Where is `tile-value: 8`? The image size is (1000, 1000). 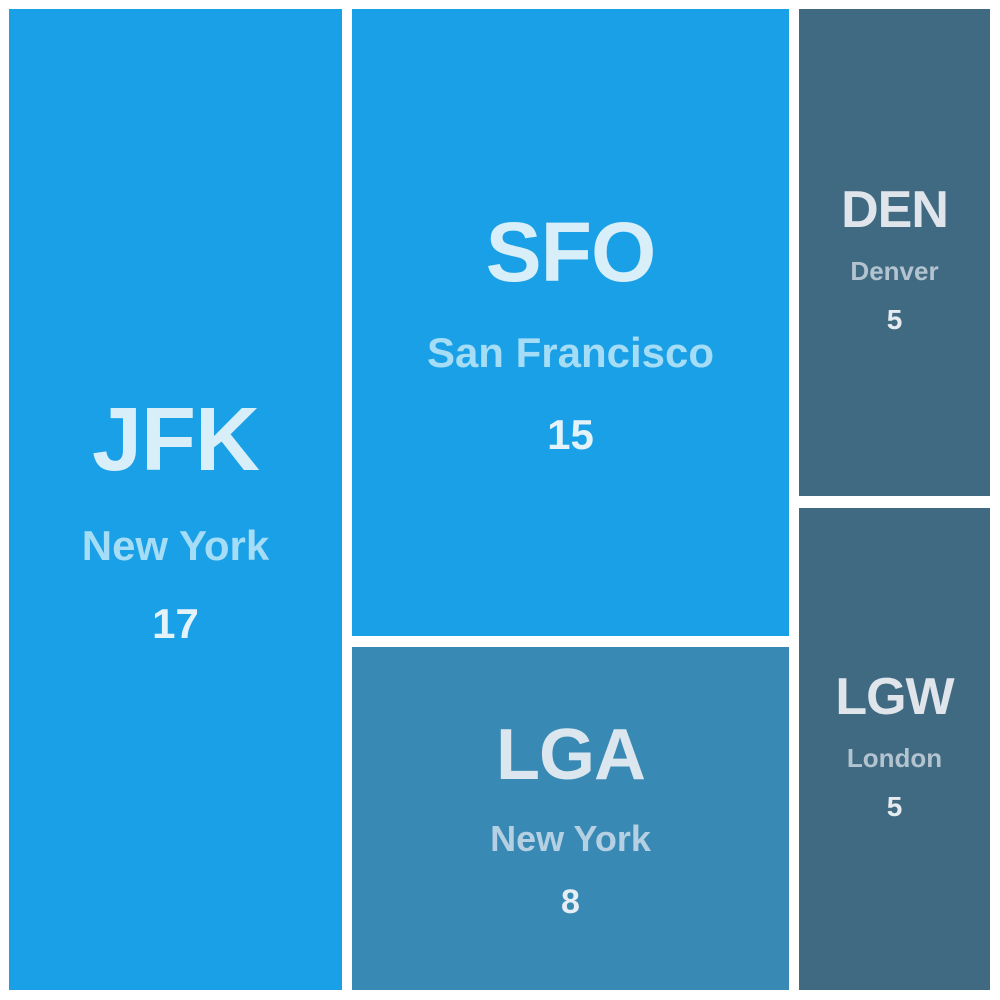
tile-value: 8 is located at coordinates (570, 901).